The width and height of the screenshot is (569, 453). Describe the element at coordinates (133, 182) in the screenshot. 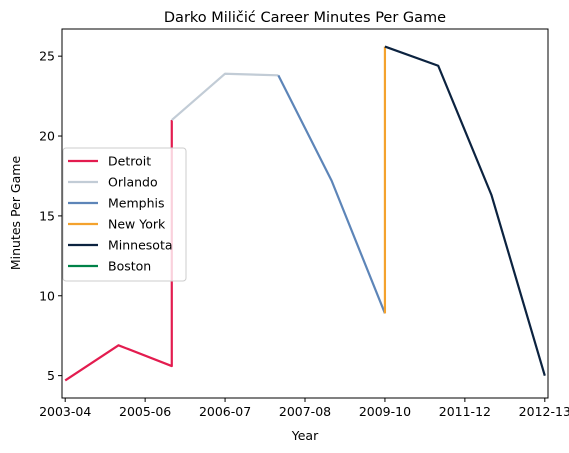

I see `legend-label: Orlando` at that location.